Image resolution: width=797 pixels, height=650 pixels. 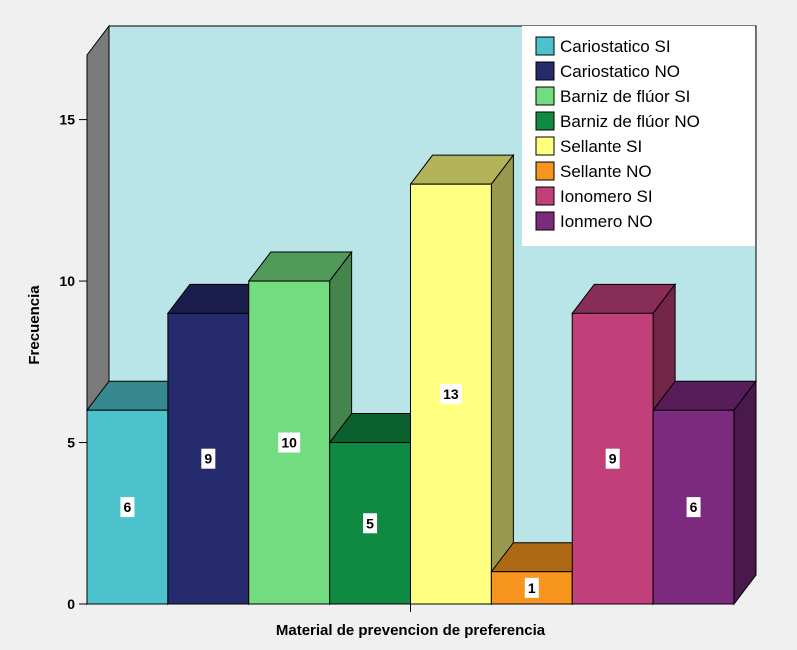 I want to click on y-tick-label-1: 5, so click(x=71, y=443).